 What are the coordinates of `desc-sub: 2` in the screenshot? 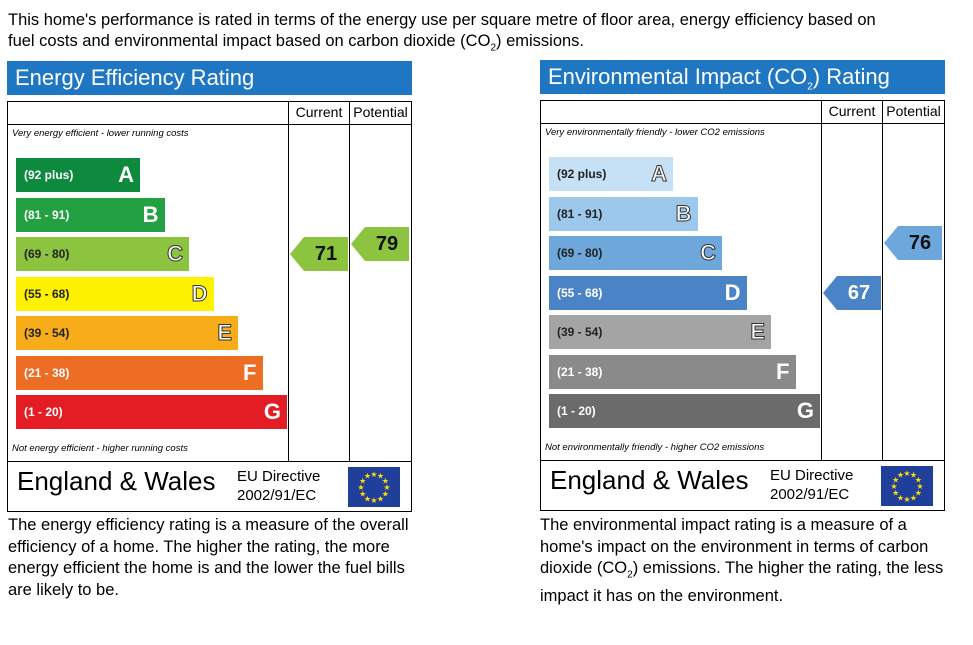 It's located at (630, 575).